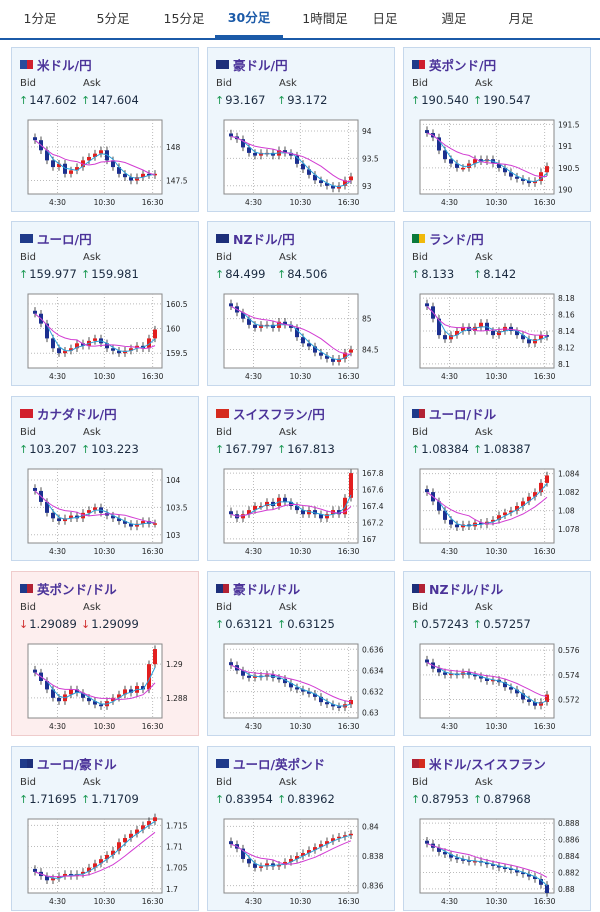 The image size is (600, 912). I want to click on pair-title: スイスフラン/円, so click(270, 413).